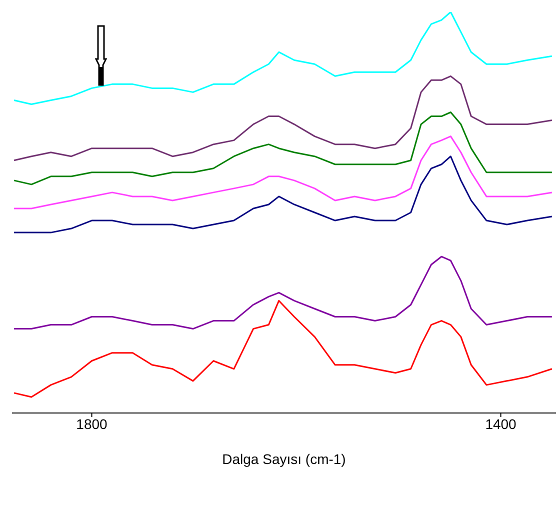  I want to click on x-tick-label: 1800, so click(92, 424).